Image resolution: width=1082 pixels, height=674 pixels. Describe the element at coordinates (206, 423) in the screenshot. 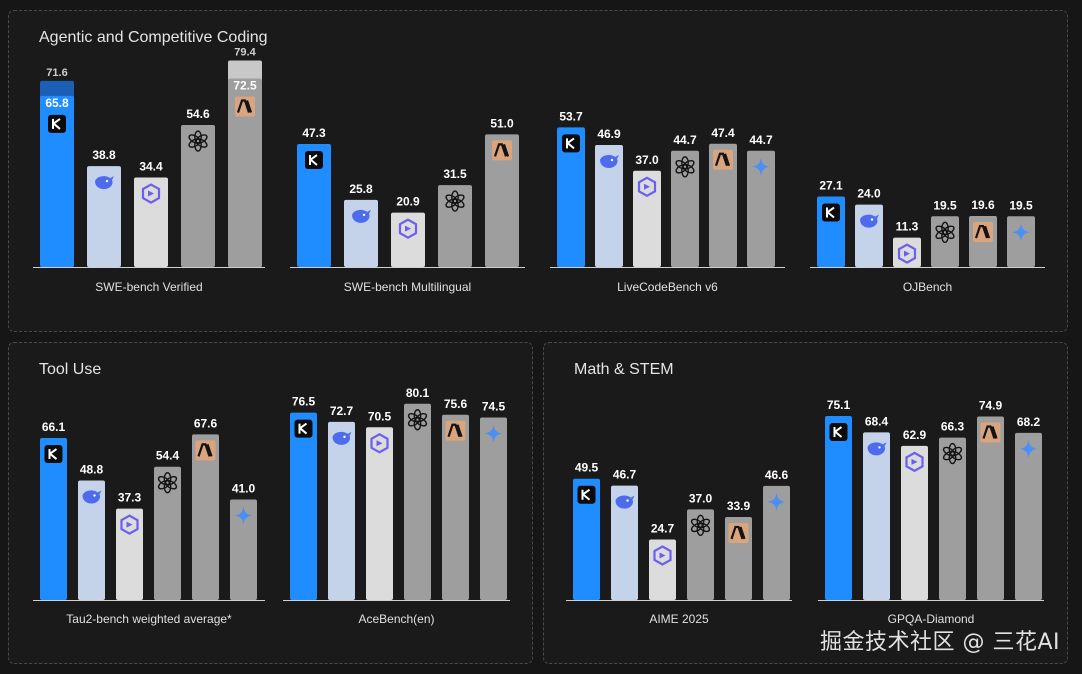

I see `value-label: 67.6` at that location.